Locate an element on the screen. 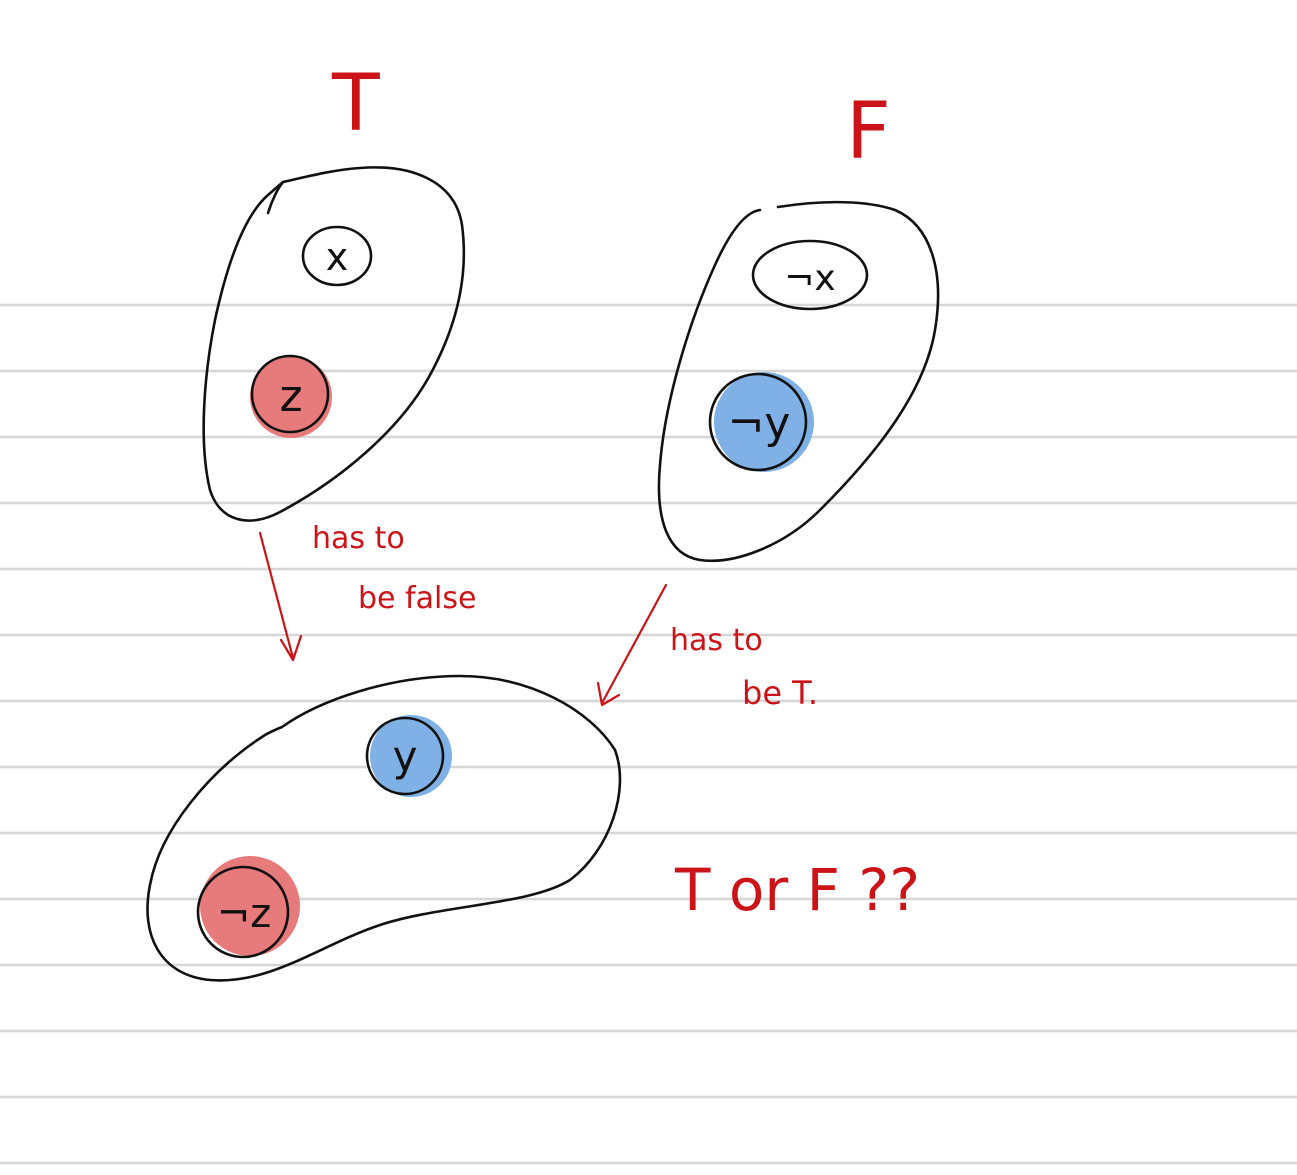 This screenshot has height=1175, width=1297. set-true-label: T is located at coordinates (355, 104).